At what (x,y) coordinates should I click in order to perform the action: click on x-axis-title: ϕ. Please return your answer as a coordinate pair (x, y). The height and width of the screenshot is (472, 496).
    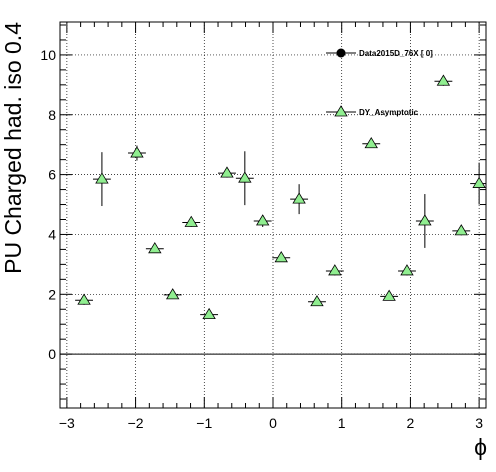
    Looking at the image, I should click on (480, 447).